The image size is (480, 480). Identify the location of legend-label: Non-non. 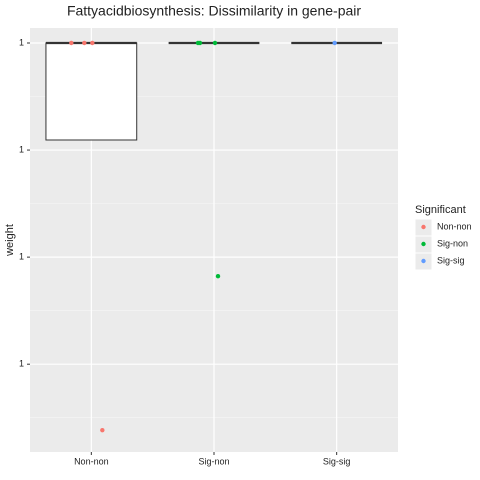
(454, 226).